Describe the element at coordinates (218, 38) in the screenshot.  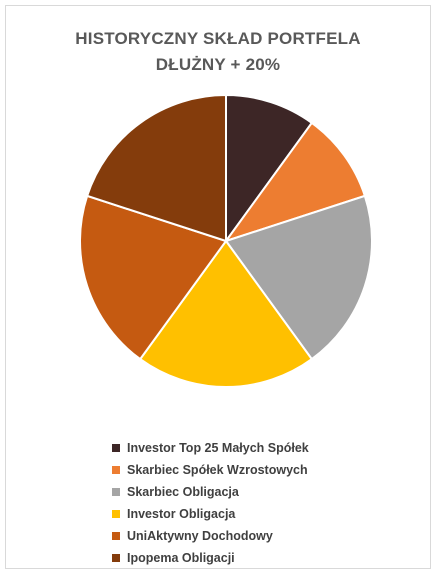
I see `chart-title-line-1: HISTORYCZNY SKŁAD PORTFELA` at that location.